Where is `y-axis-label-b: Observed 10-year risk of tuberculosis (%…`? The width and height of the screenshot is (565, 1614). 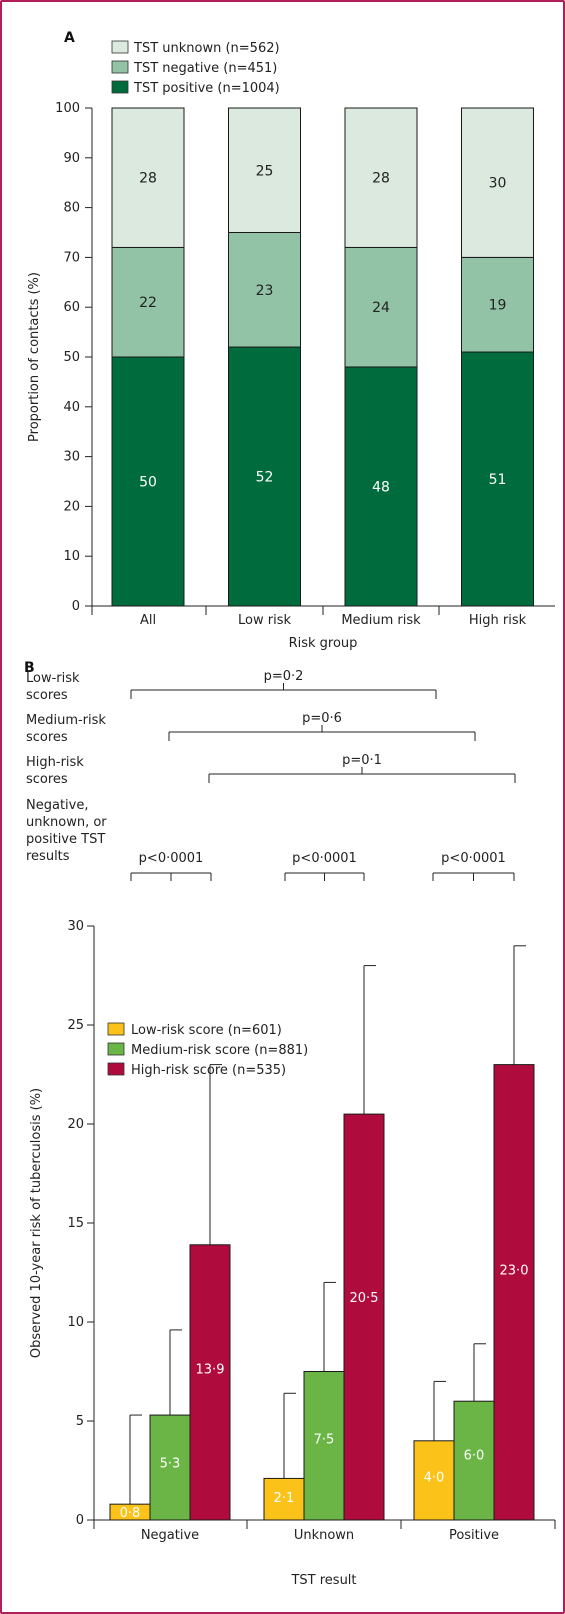
y-axis-label-b: Observed 10-year risk of tuberculosis (%… is located at coordinates (36, 1223).